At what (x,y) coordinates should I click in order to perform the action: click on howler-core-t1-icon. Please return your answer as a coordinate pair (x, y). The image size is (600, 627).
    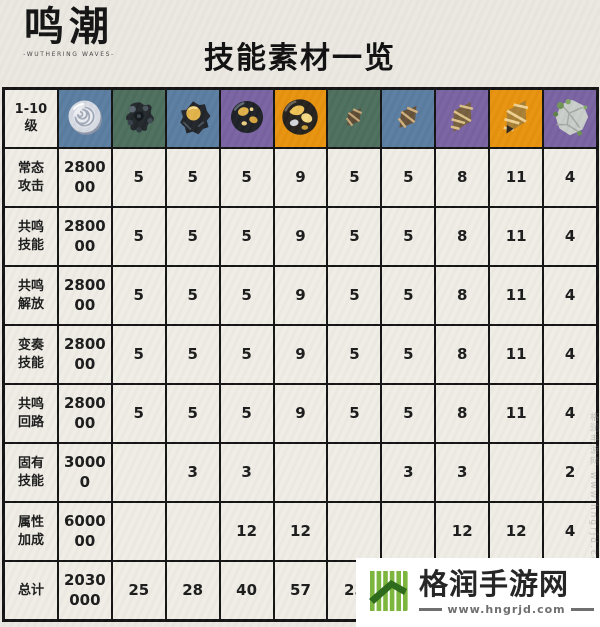
    Looking at the image, I should click on (139, 119).